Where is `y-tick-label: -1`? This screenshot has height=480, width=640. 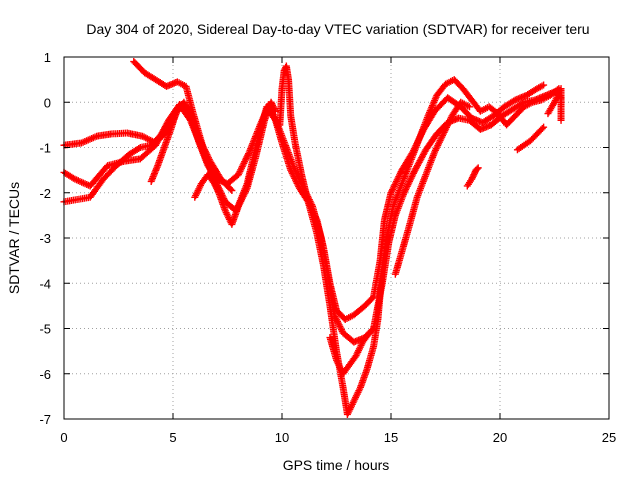
y-tick-label: -1 is located at coordinates (45, 148).